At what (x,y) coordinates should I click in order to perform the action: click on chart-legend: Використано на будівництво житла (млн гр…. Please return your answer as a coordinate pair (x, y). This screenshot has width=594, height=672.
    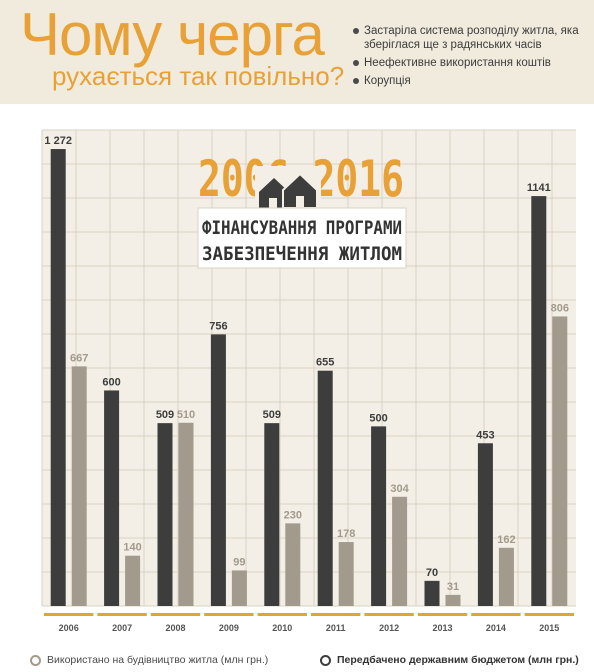
    Looking at the image, I should click on (297, 660).